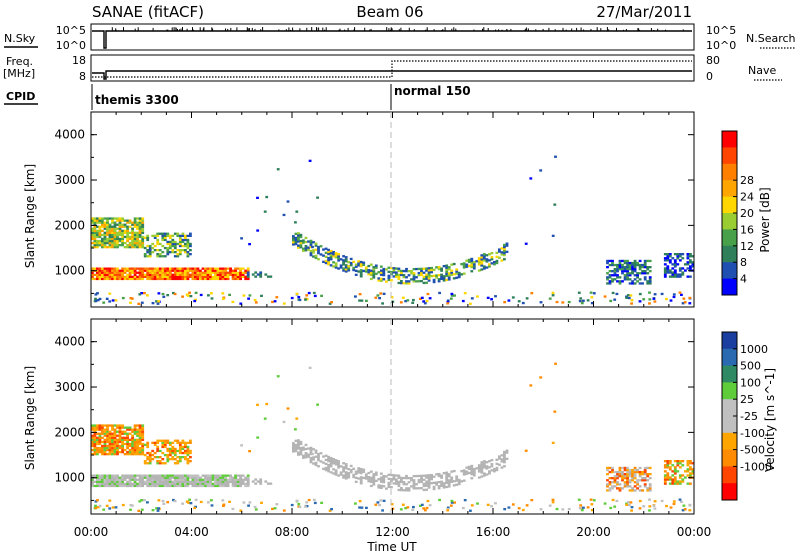 This screenshot has height=554, width=800. I want to click on x-tick-label: 00:00, so click(694, 532).